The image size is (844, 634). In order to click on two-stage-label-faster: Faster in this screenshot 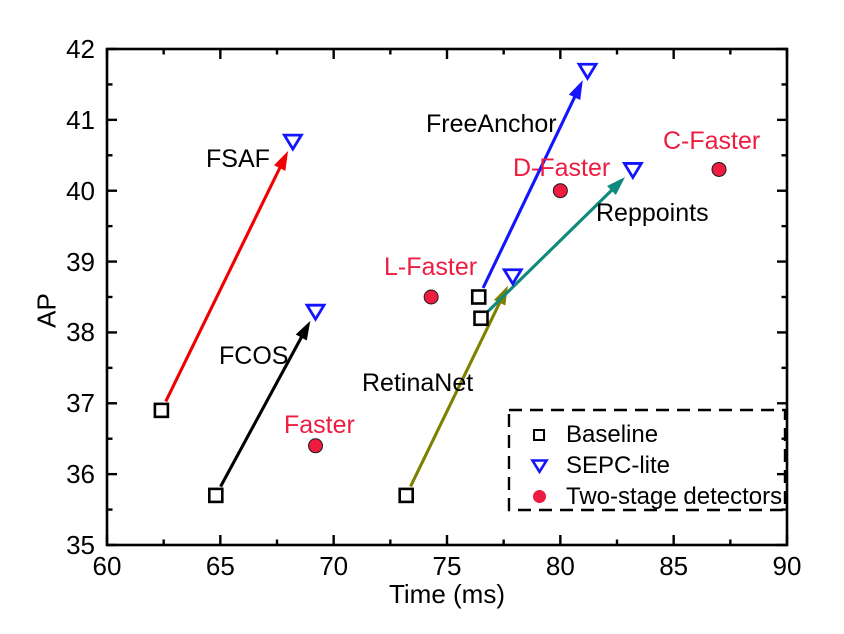, I will do `click(319, 425)`.